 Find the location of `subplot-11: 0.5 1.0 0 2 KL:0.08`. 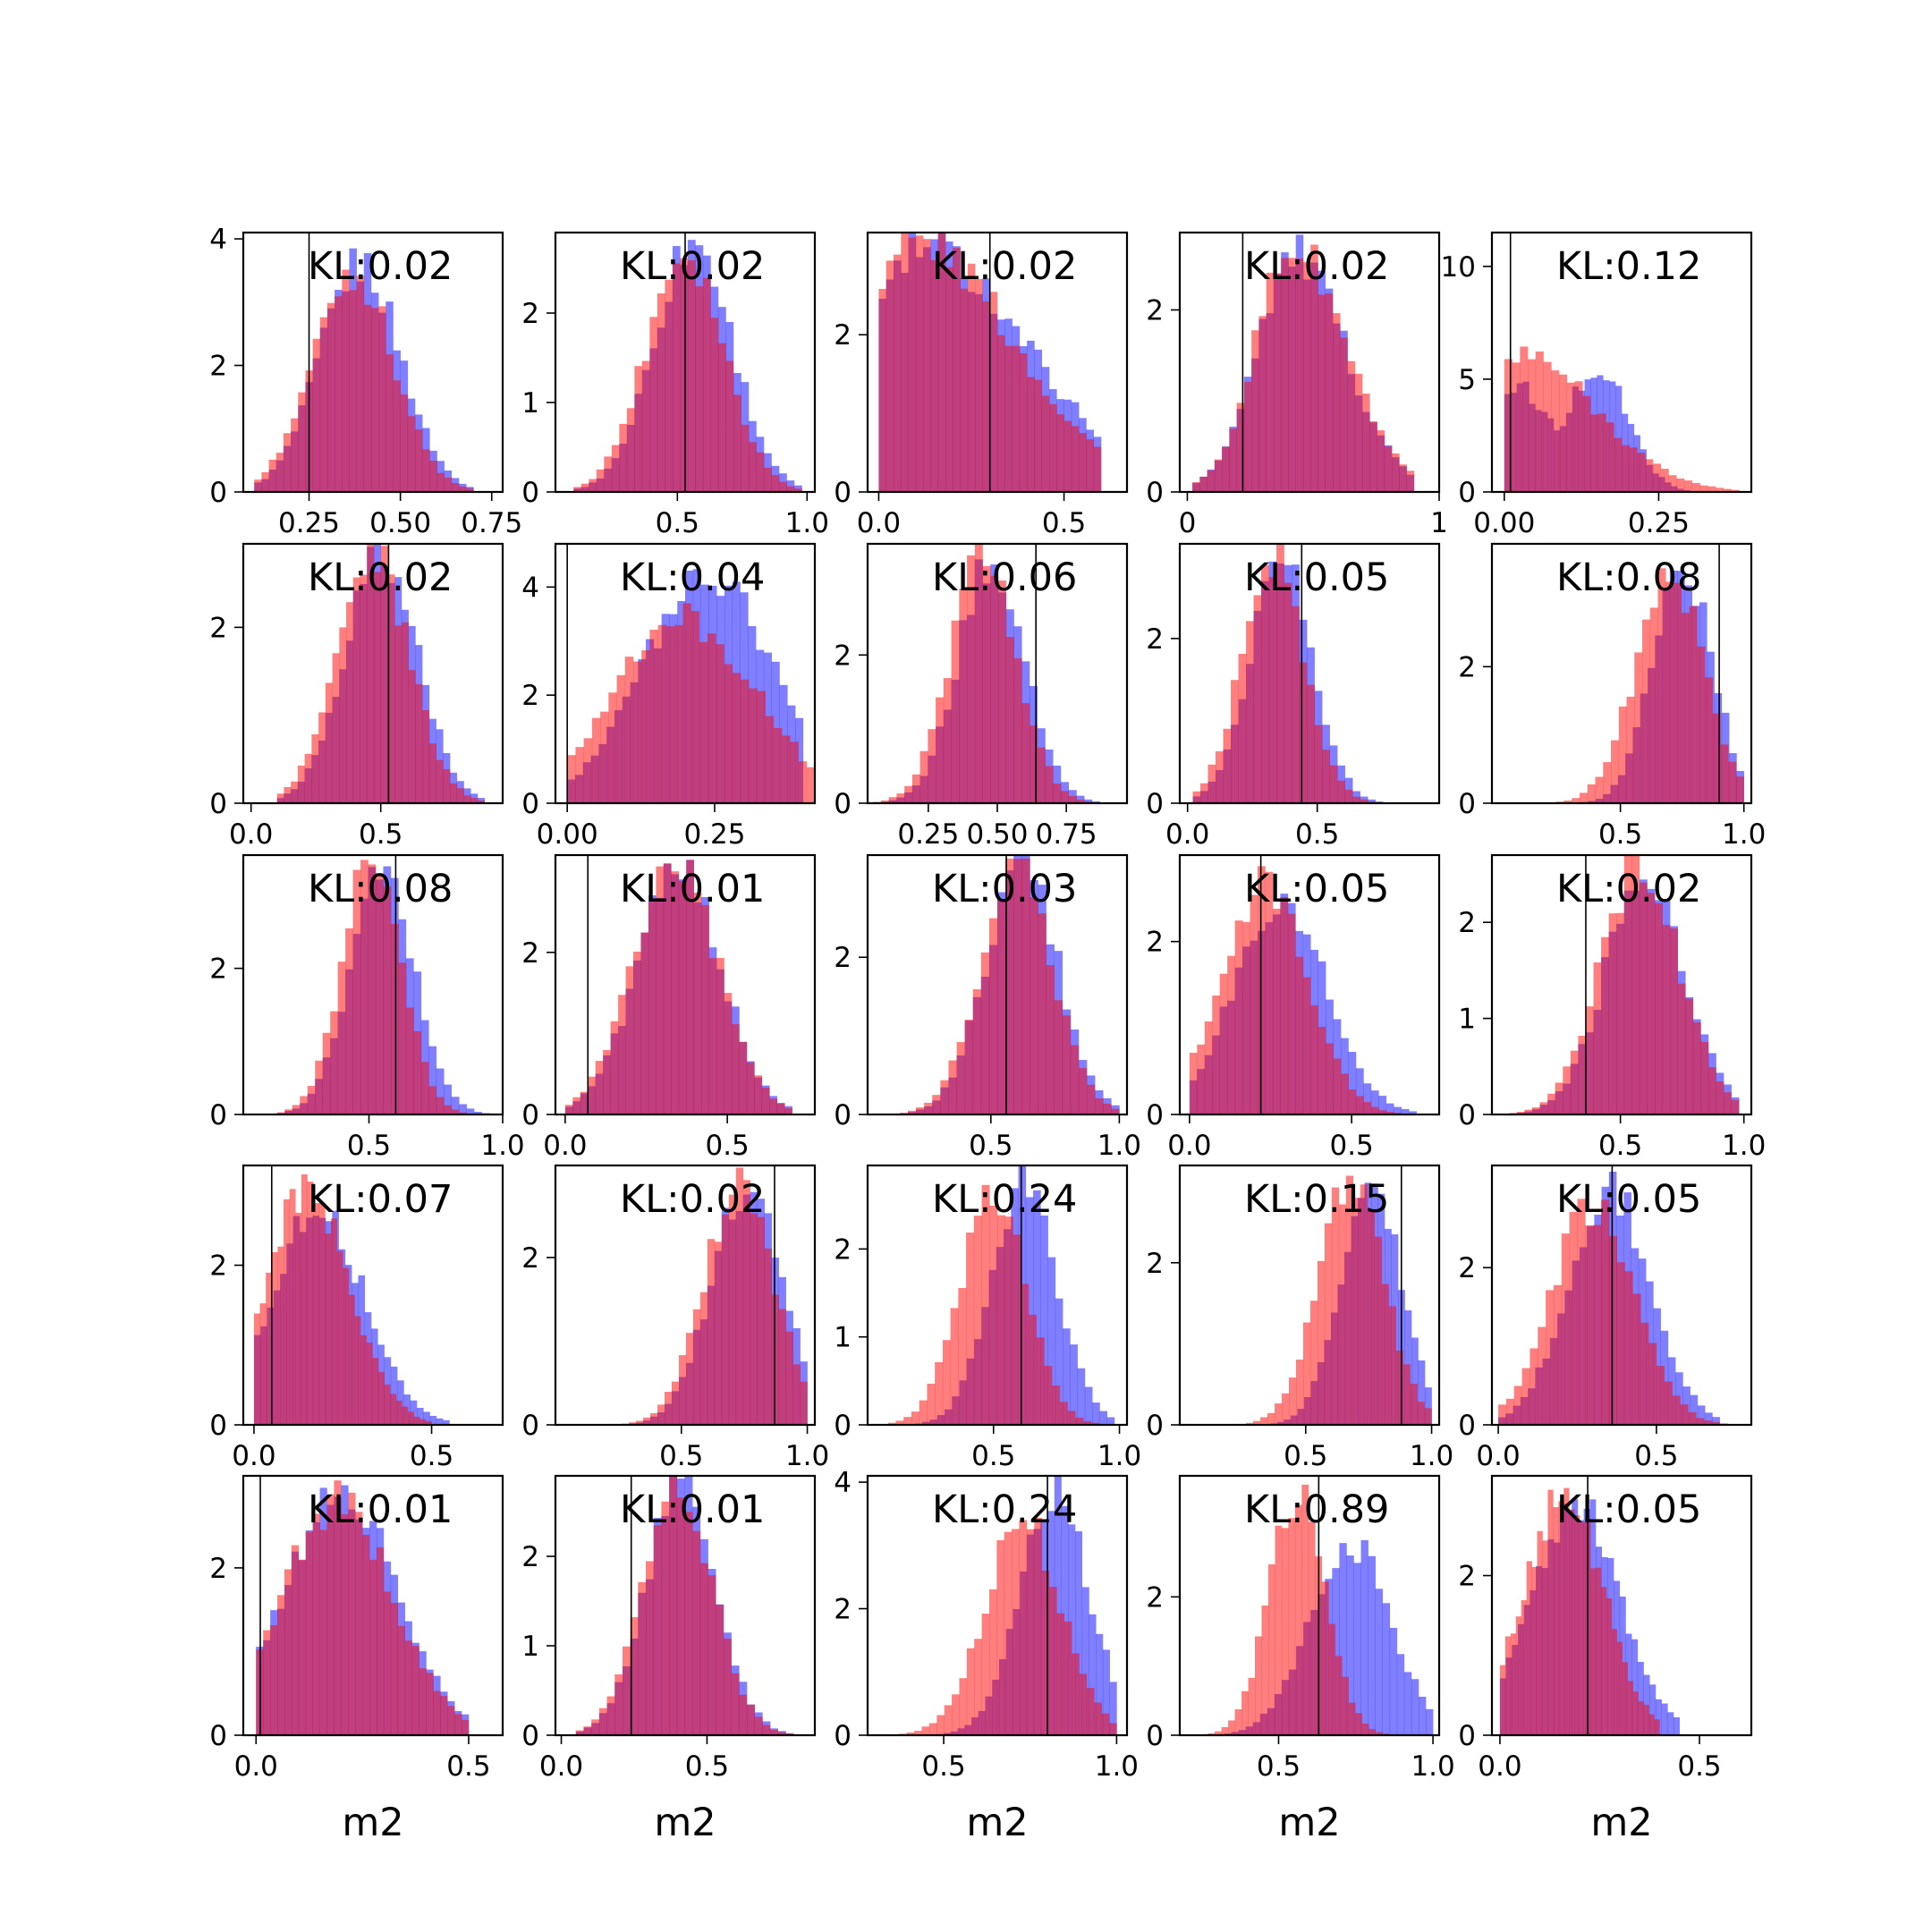

subplot-11: 0.5 1.0 0 2 KL:0.08 is located at coordinates (367, 1007).